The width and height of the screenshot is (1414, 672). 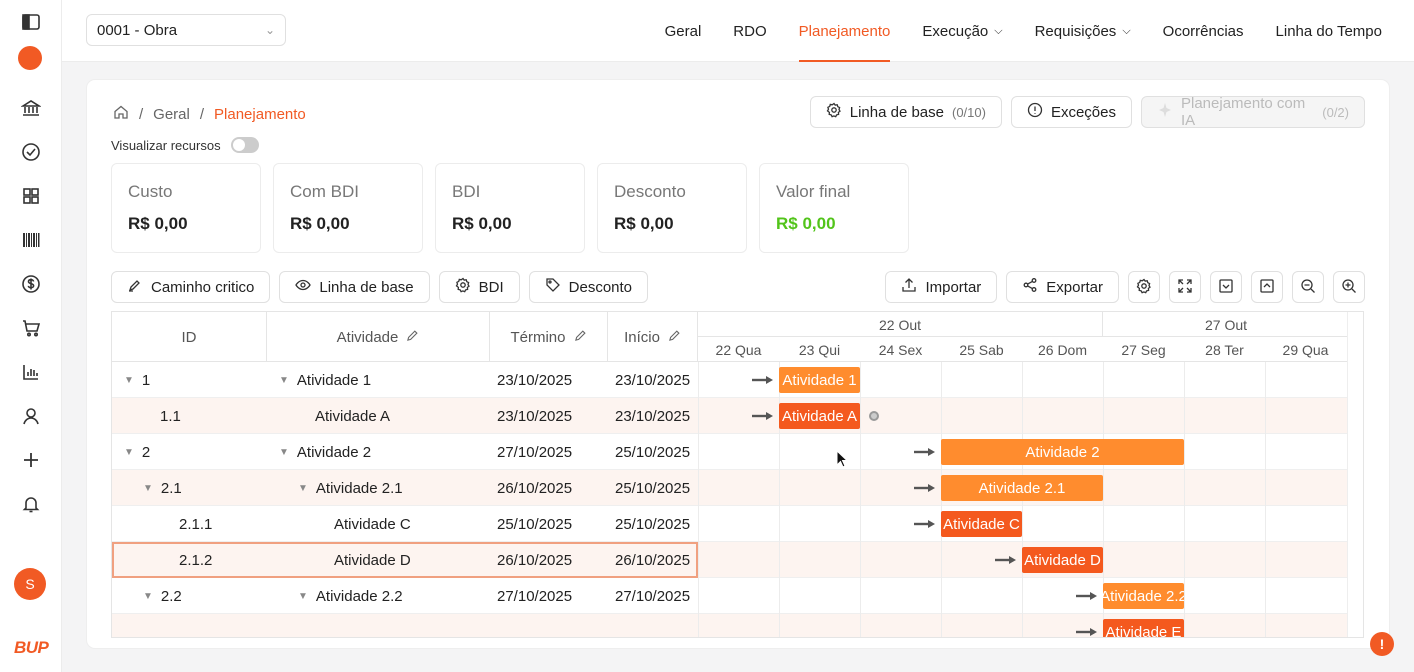 What do you see at coordinates (31, 416) in the screenshot?
I see `user-icon` at bounding box center [31, 416].